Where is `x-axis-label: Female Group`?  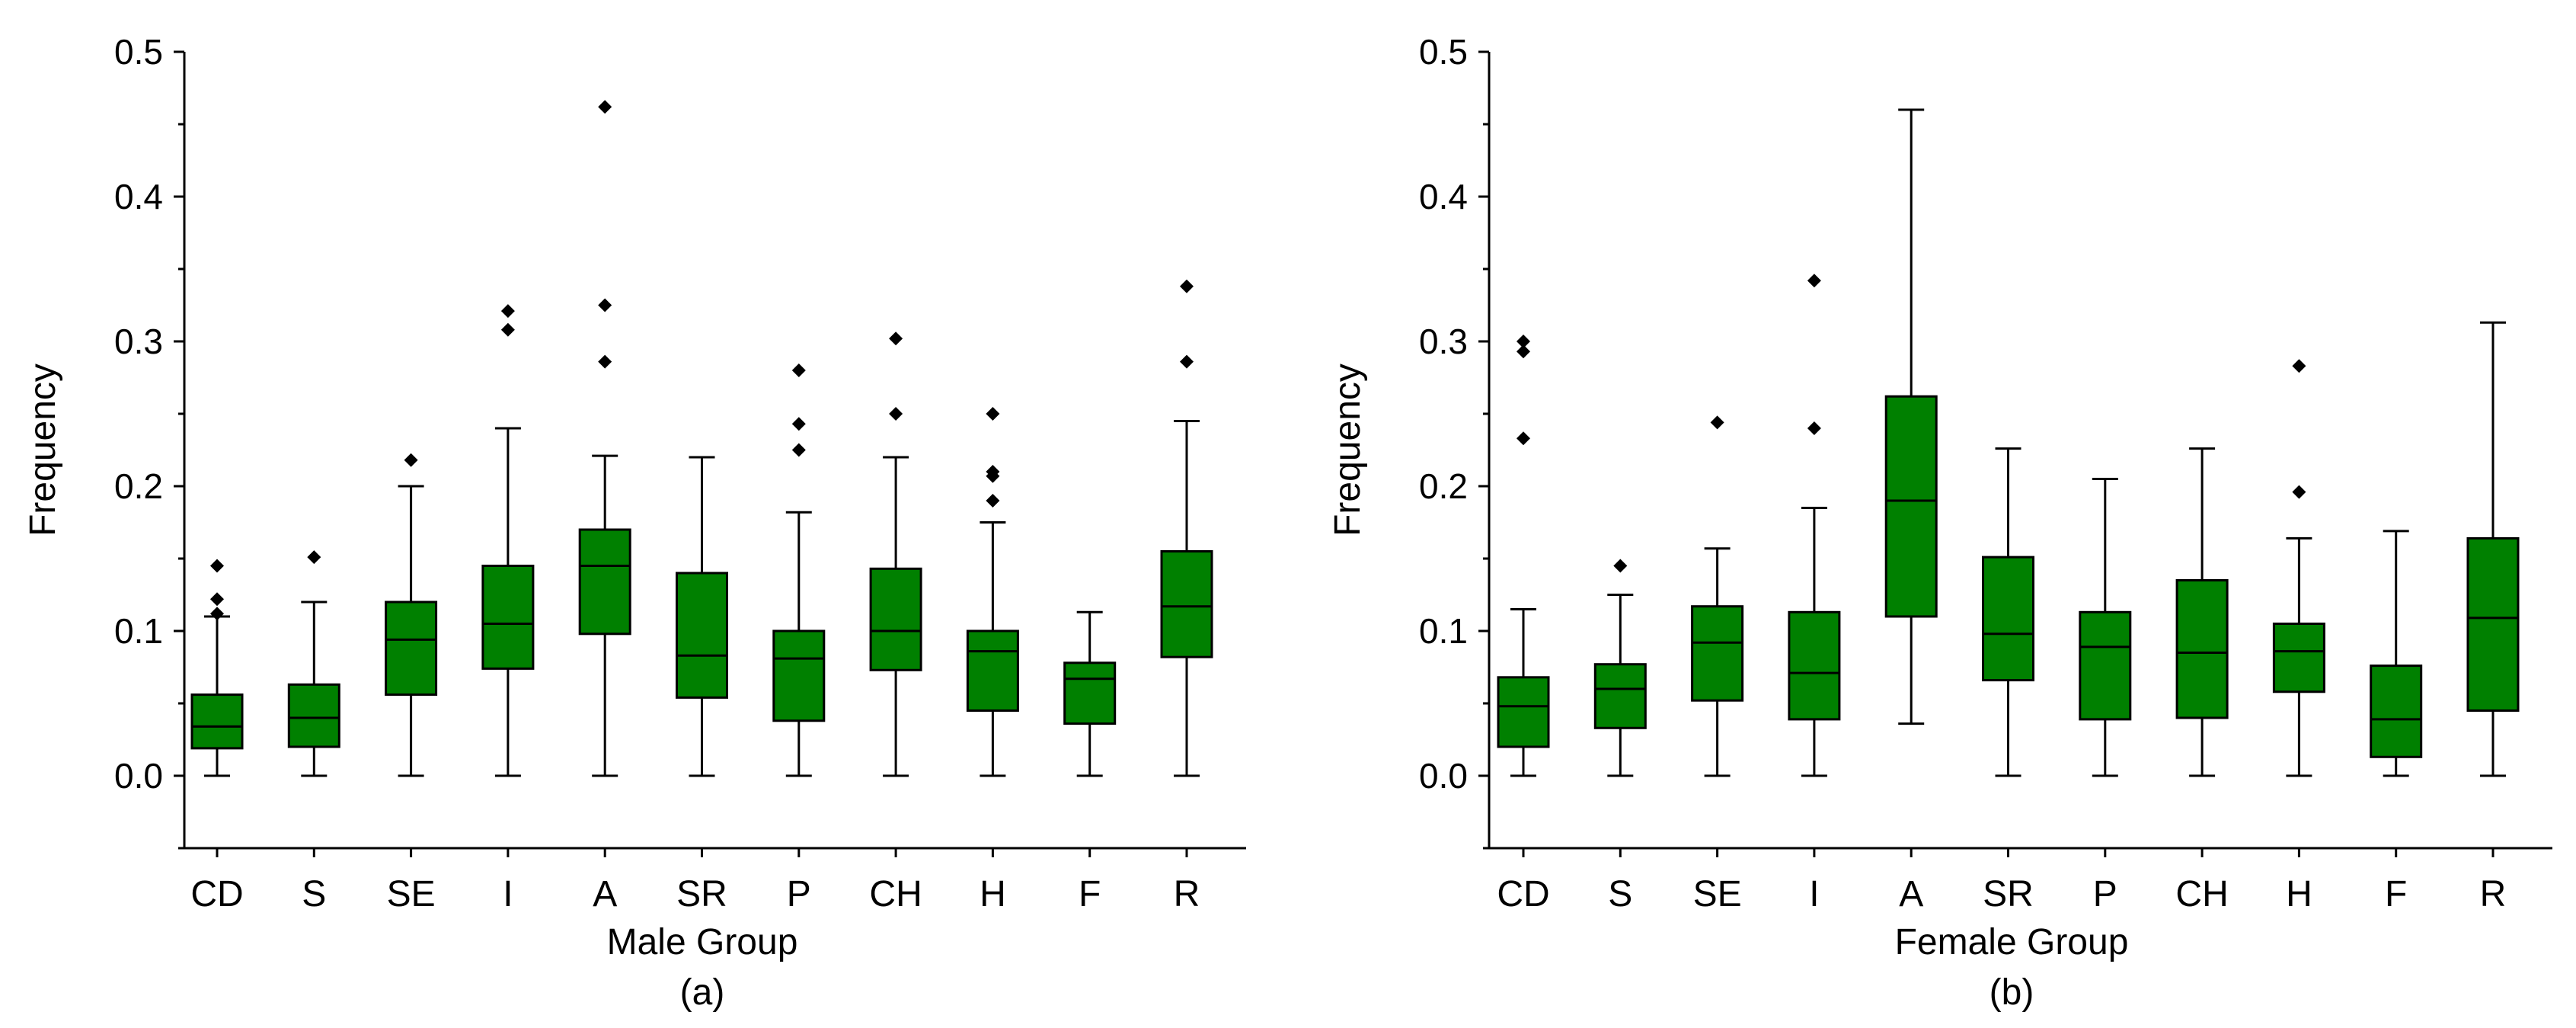 x-axis-label: Female Group is located at coordinates (2012, 942).